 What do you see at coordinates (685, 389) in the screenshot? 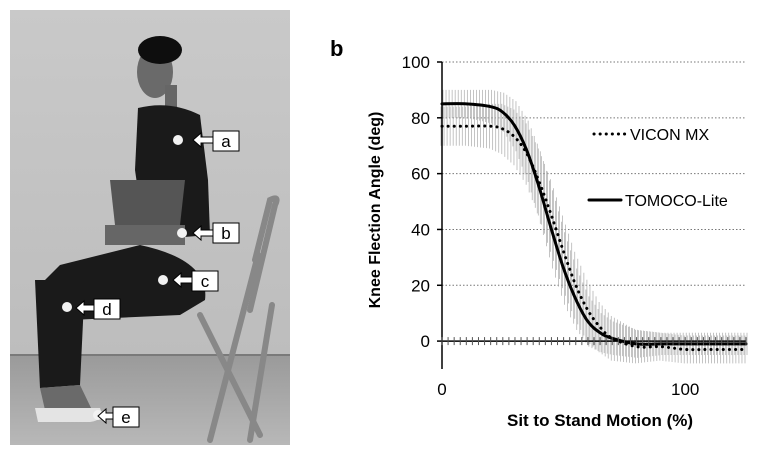
I see `x-tick-label-100: 100` at bounding box center [685, 389].